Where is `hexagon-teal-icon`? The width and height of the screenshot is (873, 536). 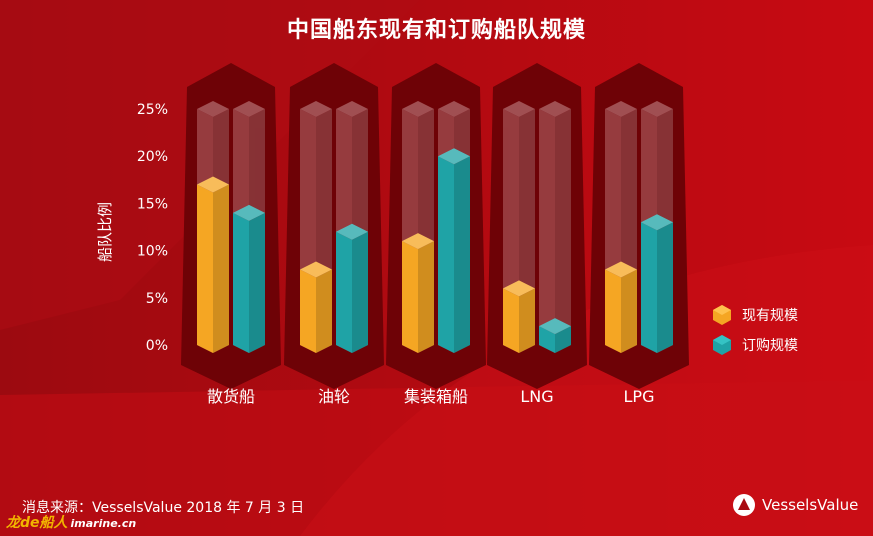 hexagon-teal-icon is located at coordinates (722, 345).